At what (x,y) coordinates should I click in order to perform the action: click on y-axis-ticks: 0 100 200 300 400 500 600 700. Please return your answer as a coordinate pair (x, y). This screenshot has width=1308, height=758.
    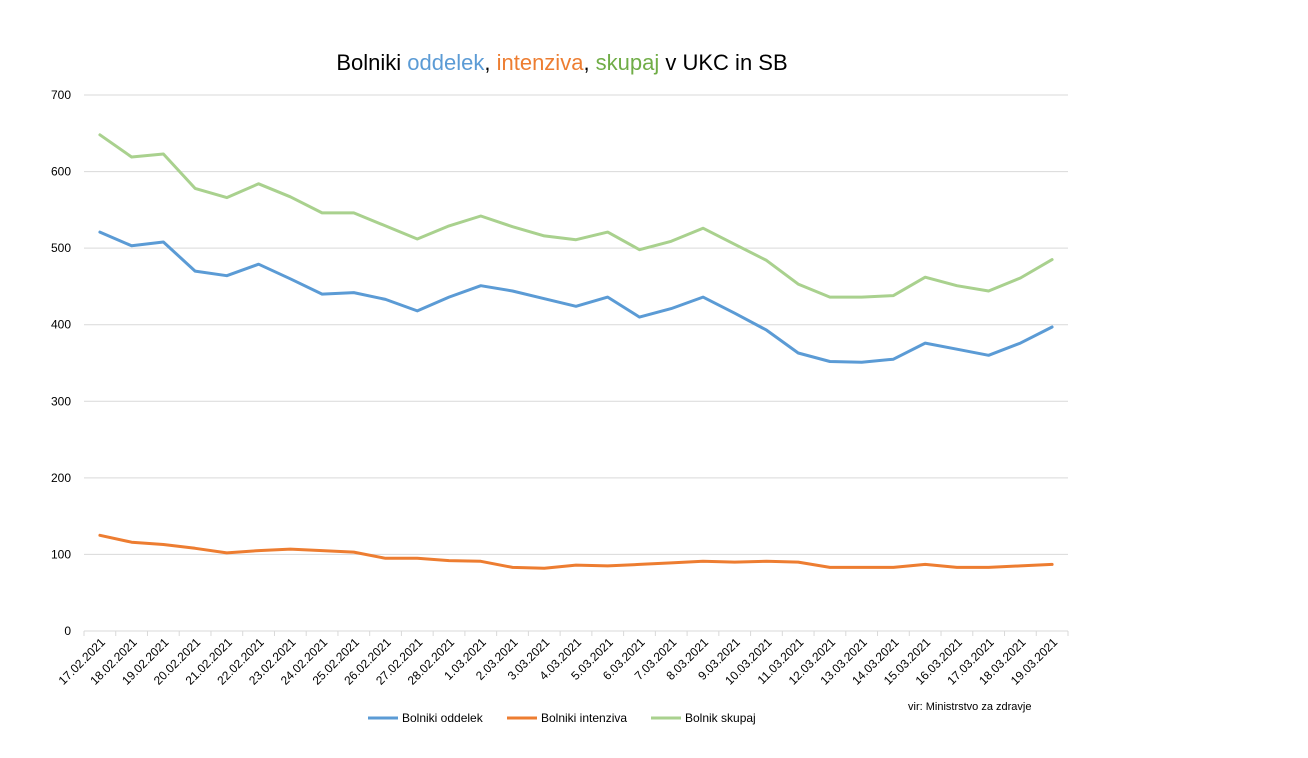
    Looking at the image, I should click on (61, 363).